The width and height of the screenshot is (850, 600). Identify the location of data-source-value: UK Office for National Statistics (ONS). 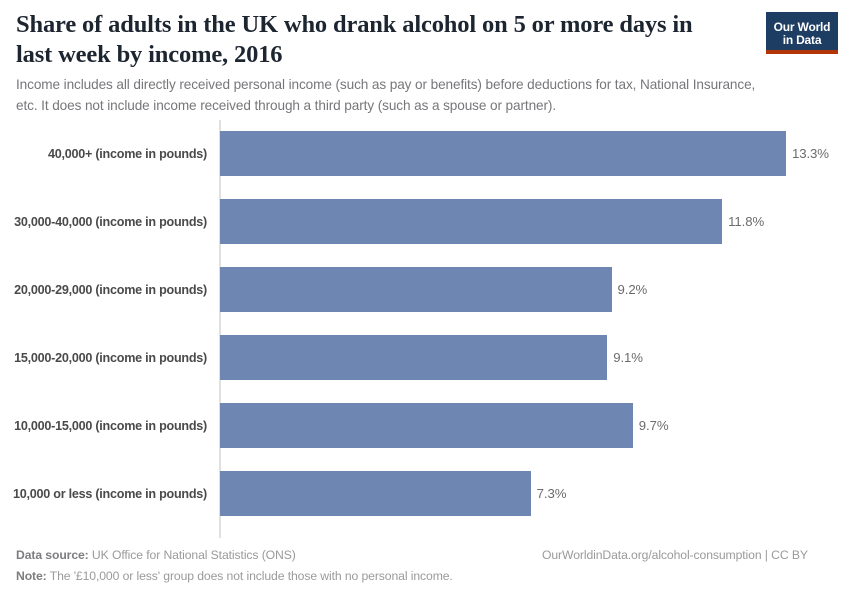
(192, 555).